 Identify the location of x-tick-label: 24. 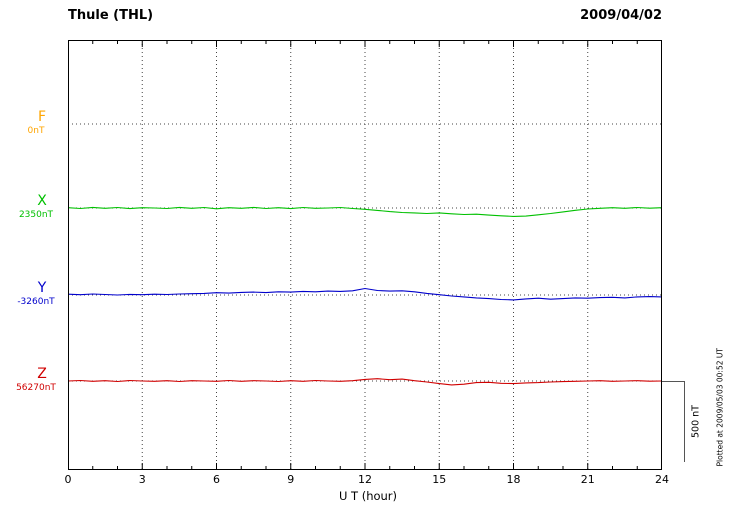
(662, 479).